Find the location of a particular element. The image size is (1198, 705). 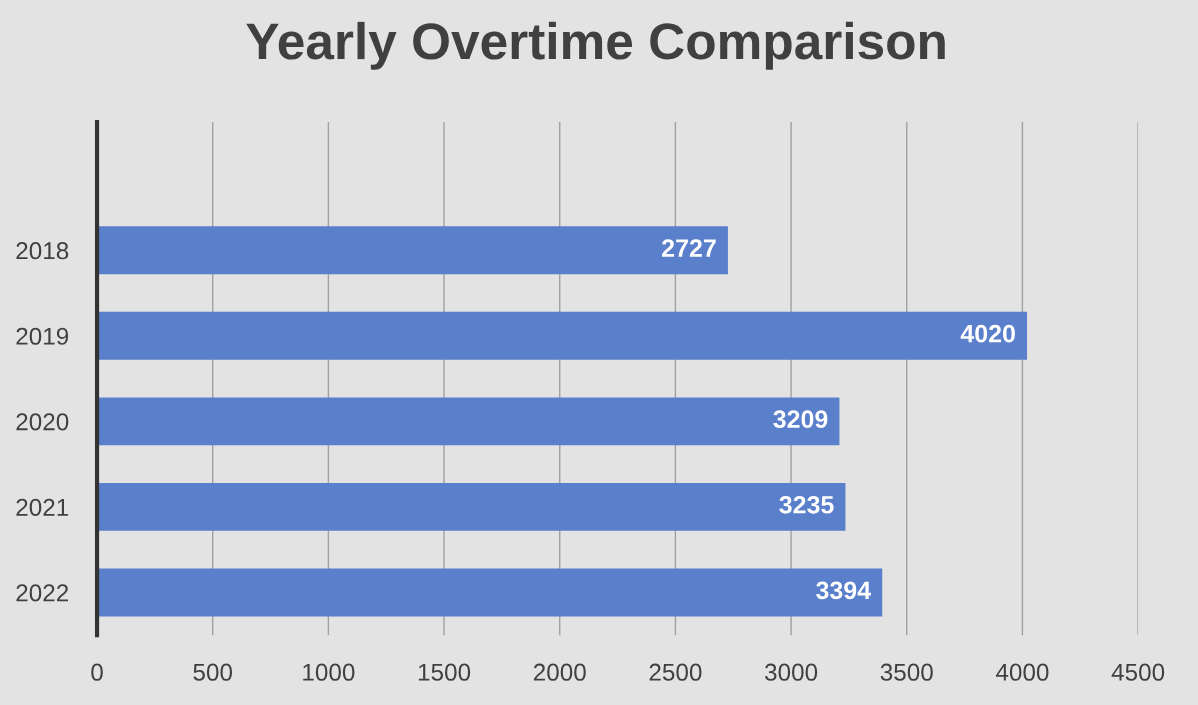

x-tick-label: 3500 is located at coordinates (906, 672).